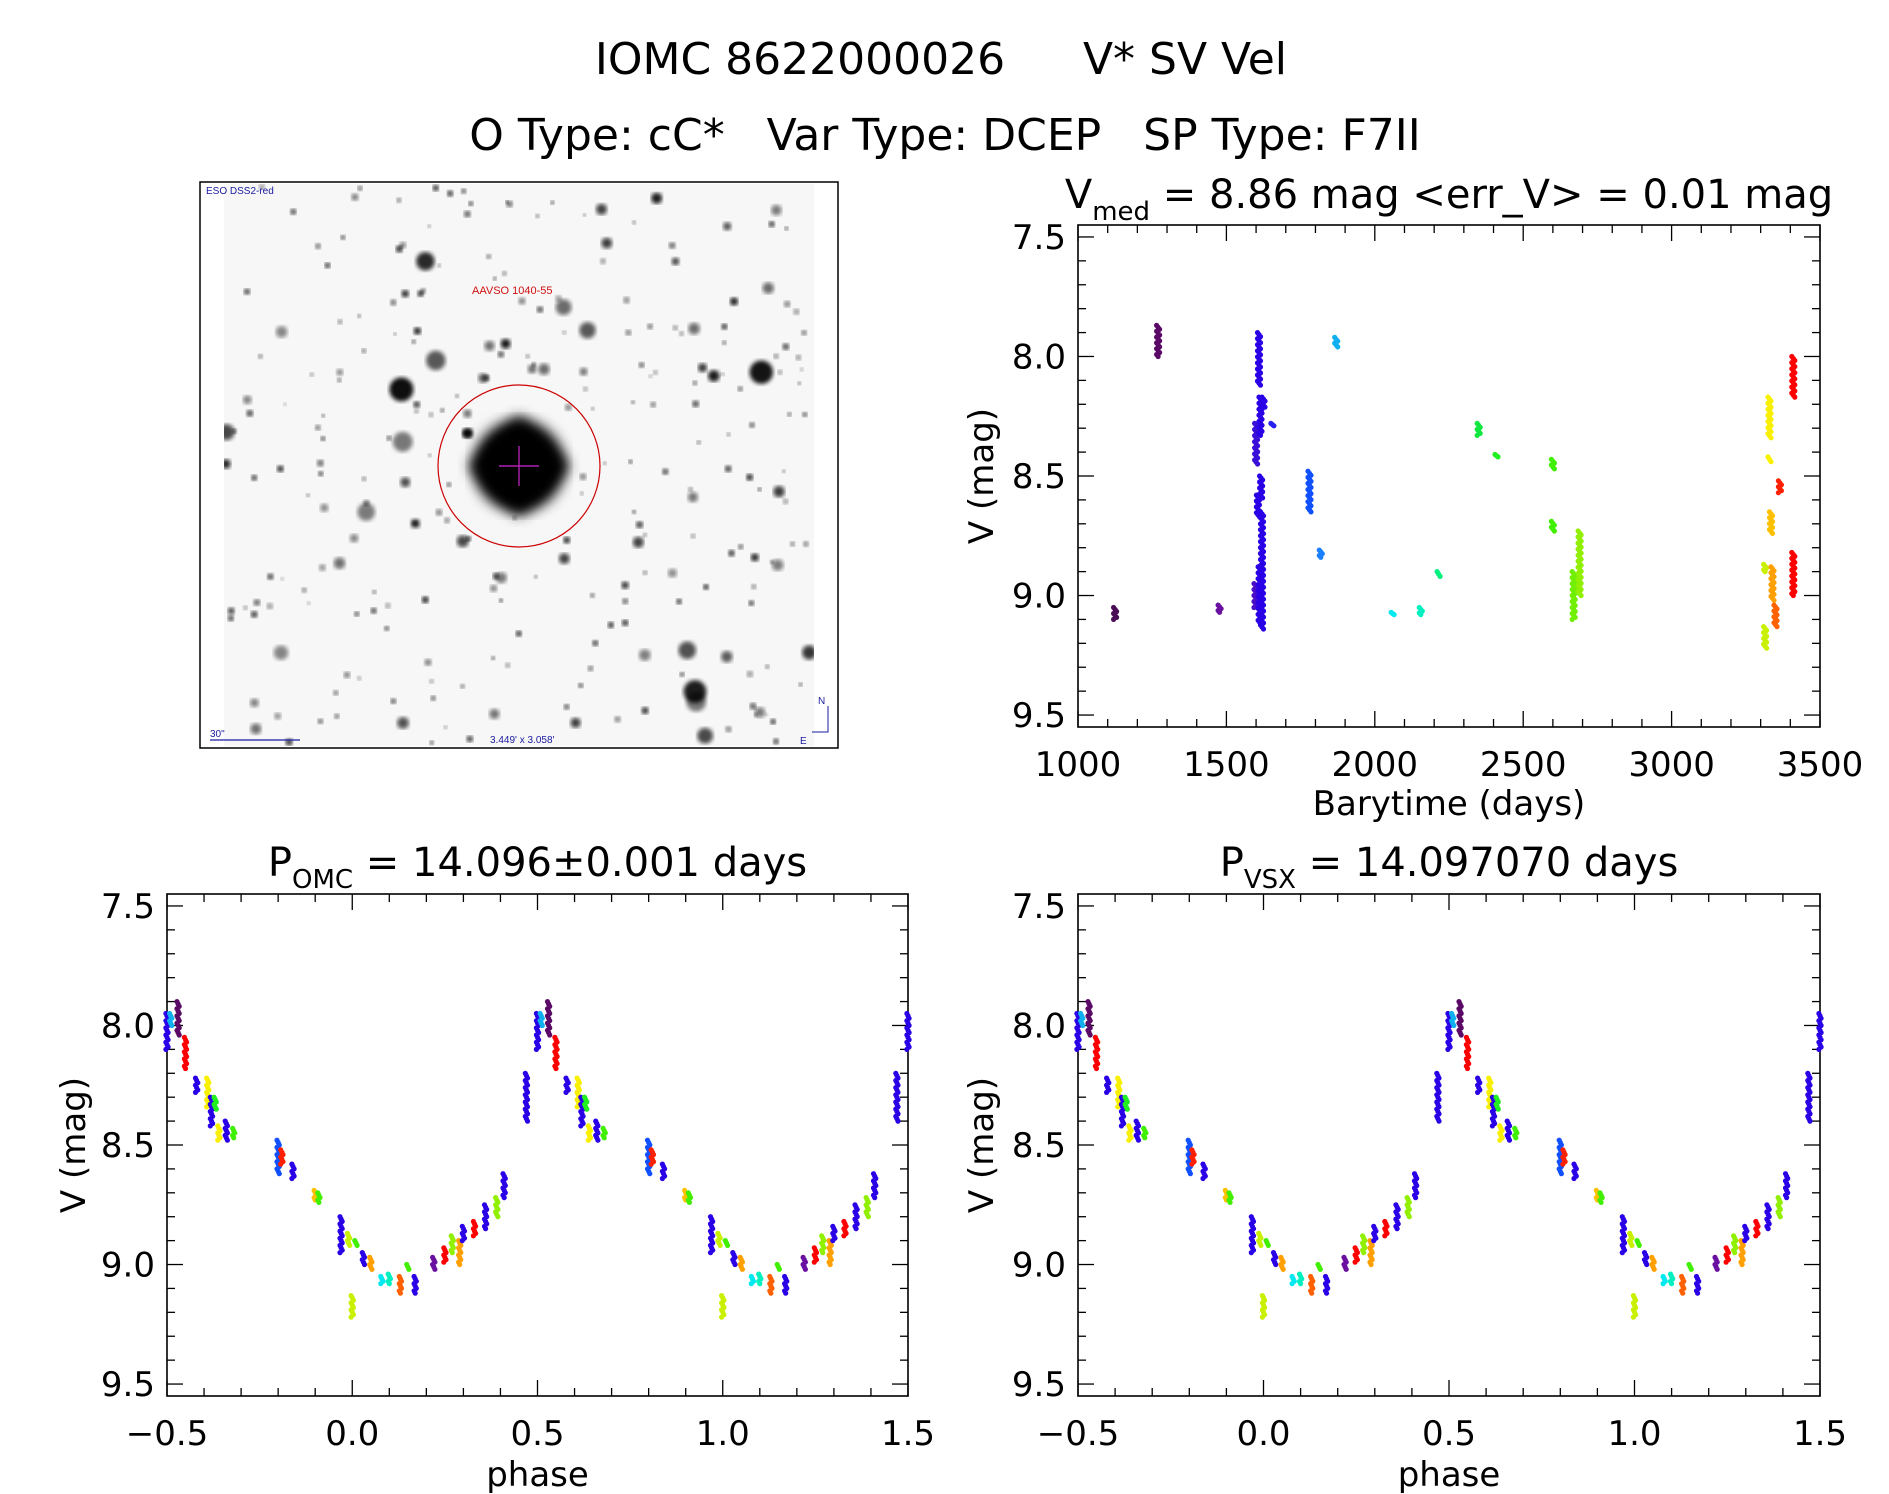 The width and height of the screenshot is (1889, 1494). I want to click on x-tick-label: 3500, so click(1820, 765).